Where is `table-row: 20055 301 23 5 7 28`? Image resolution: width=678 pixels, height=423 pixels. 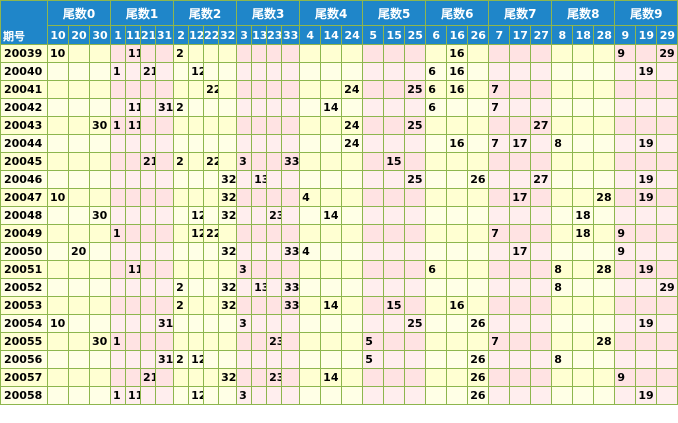 table-row: 20055 301 23 5 7 28 is located at coordinates (339, 341).